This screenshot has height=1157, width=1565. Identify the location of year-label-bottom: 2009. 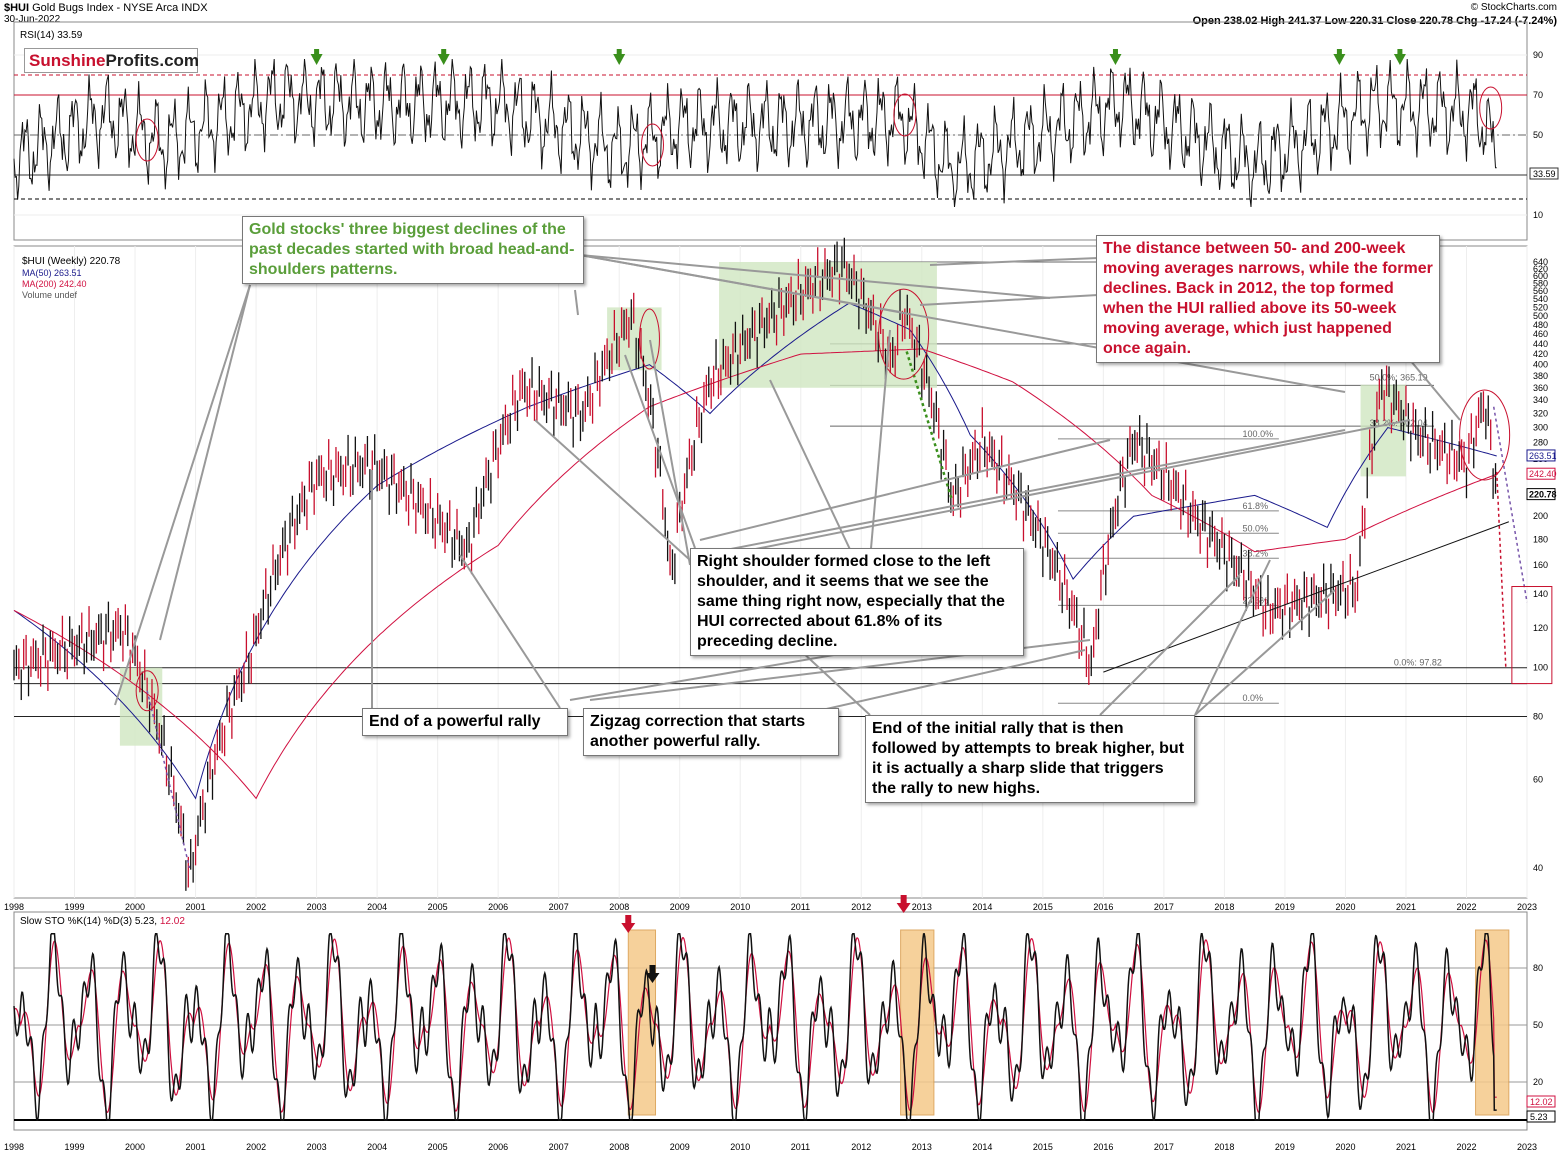
(680, 1147).